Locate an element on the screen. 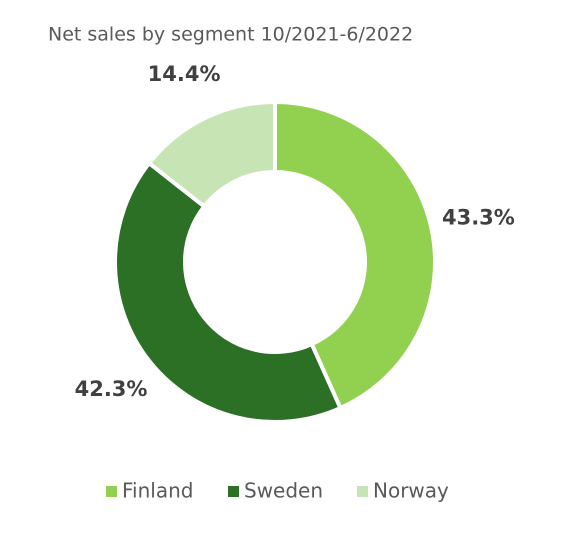  value-label: 42.3% is located at coordinates (111, 389).